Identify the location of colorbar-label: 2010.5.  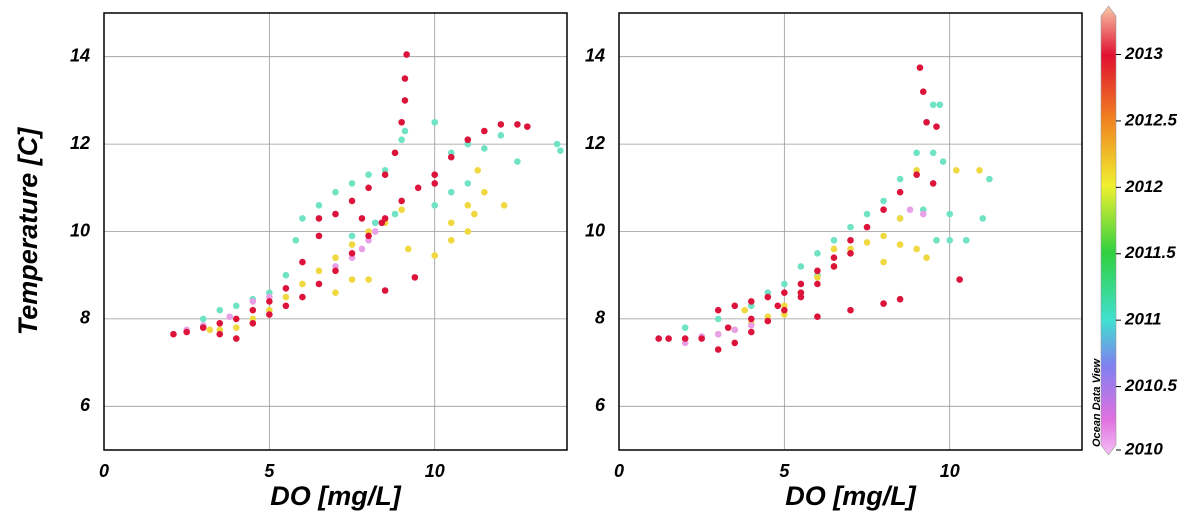
(1151, 385).